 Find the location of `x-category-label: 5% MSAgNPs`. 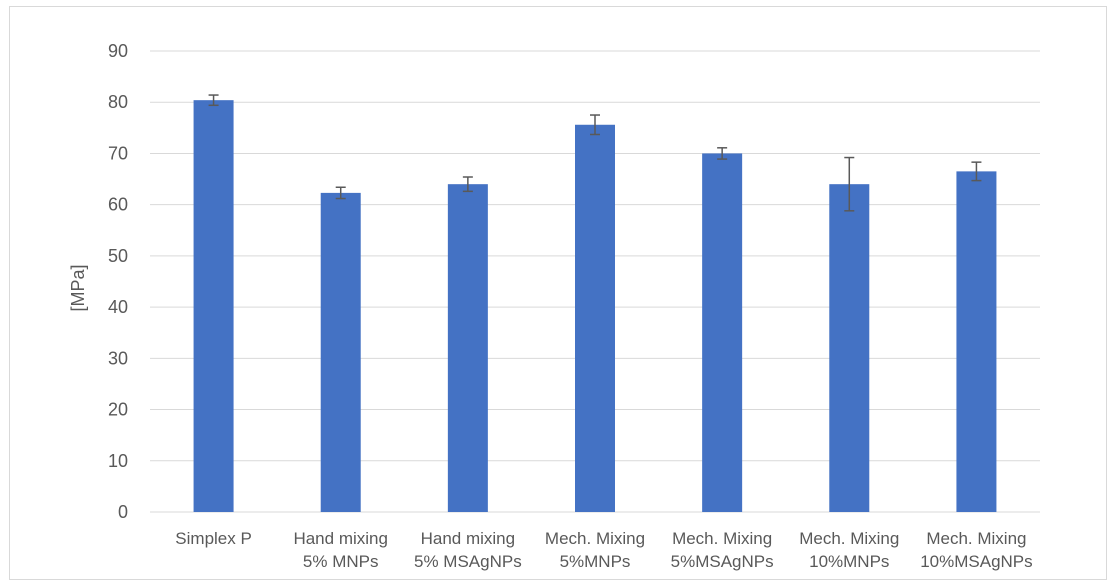

x-category-label: 5% MSAgNPs is located at coordinates (468, 561).